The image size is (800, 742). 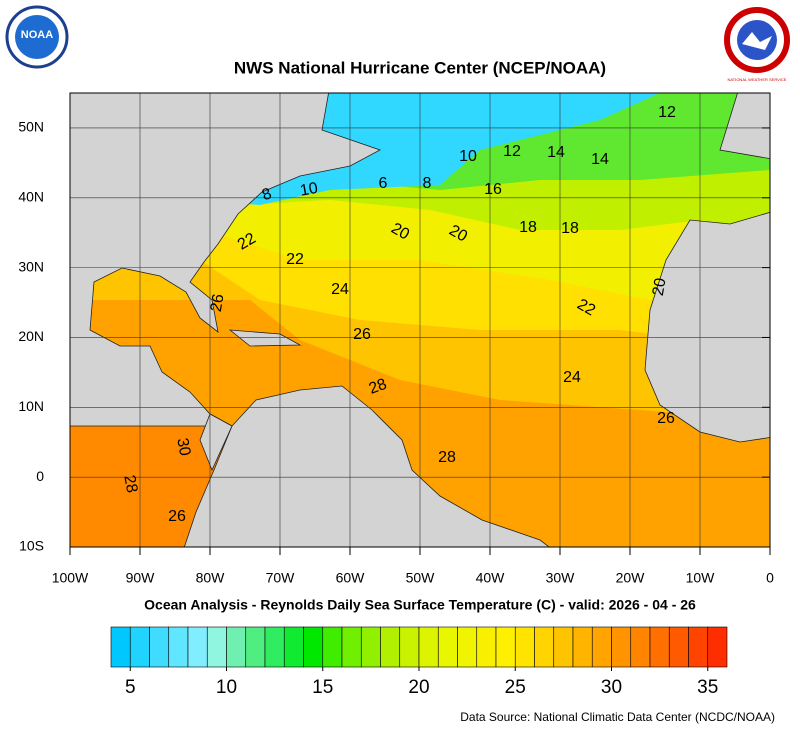 What do you see at coordinates (226, 687) in the screenshot?
I see `colorbar-label: 10` at bounding box center [226, 687].